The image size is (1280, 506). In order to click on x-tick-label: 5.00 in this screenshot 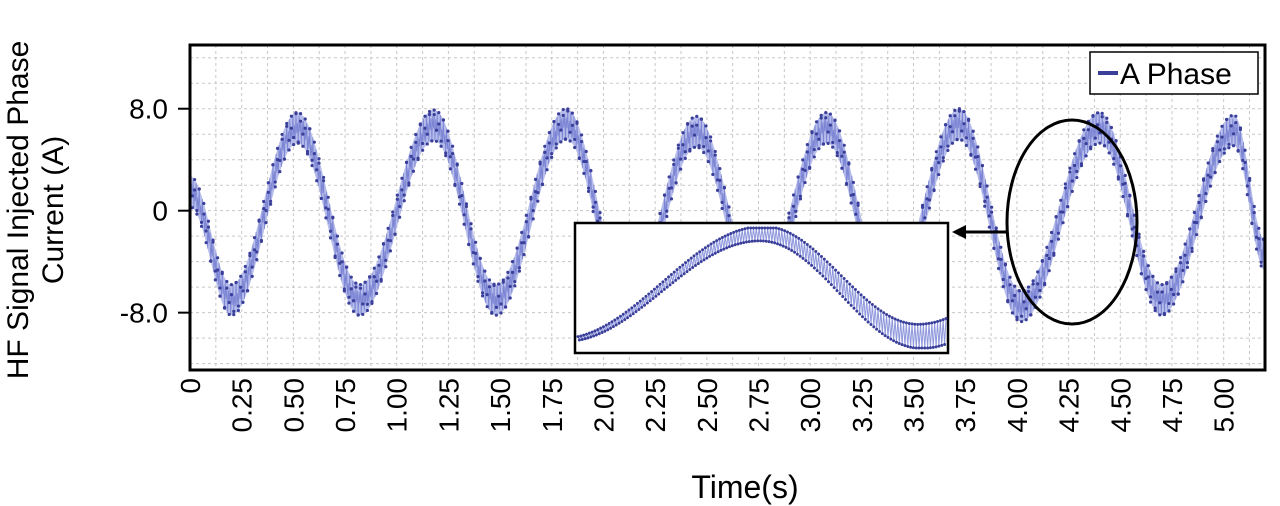, I will do `click(1224, 405)`.